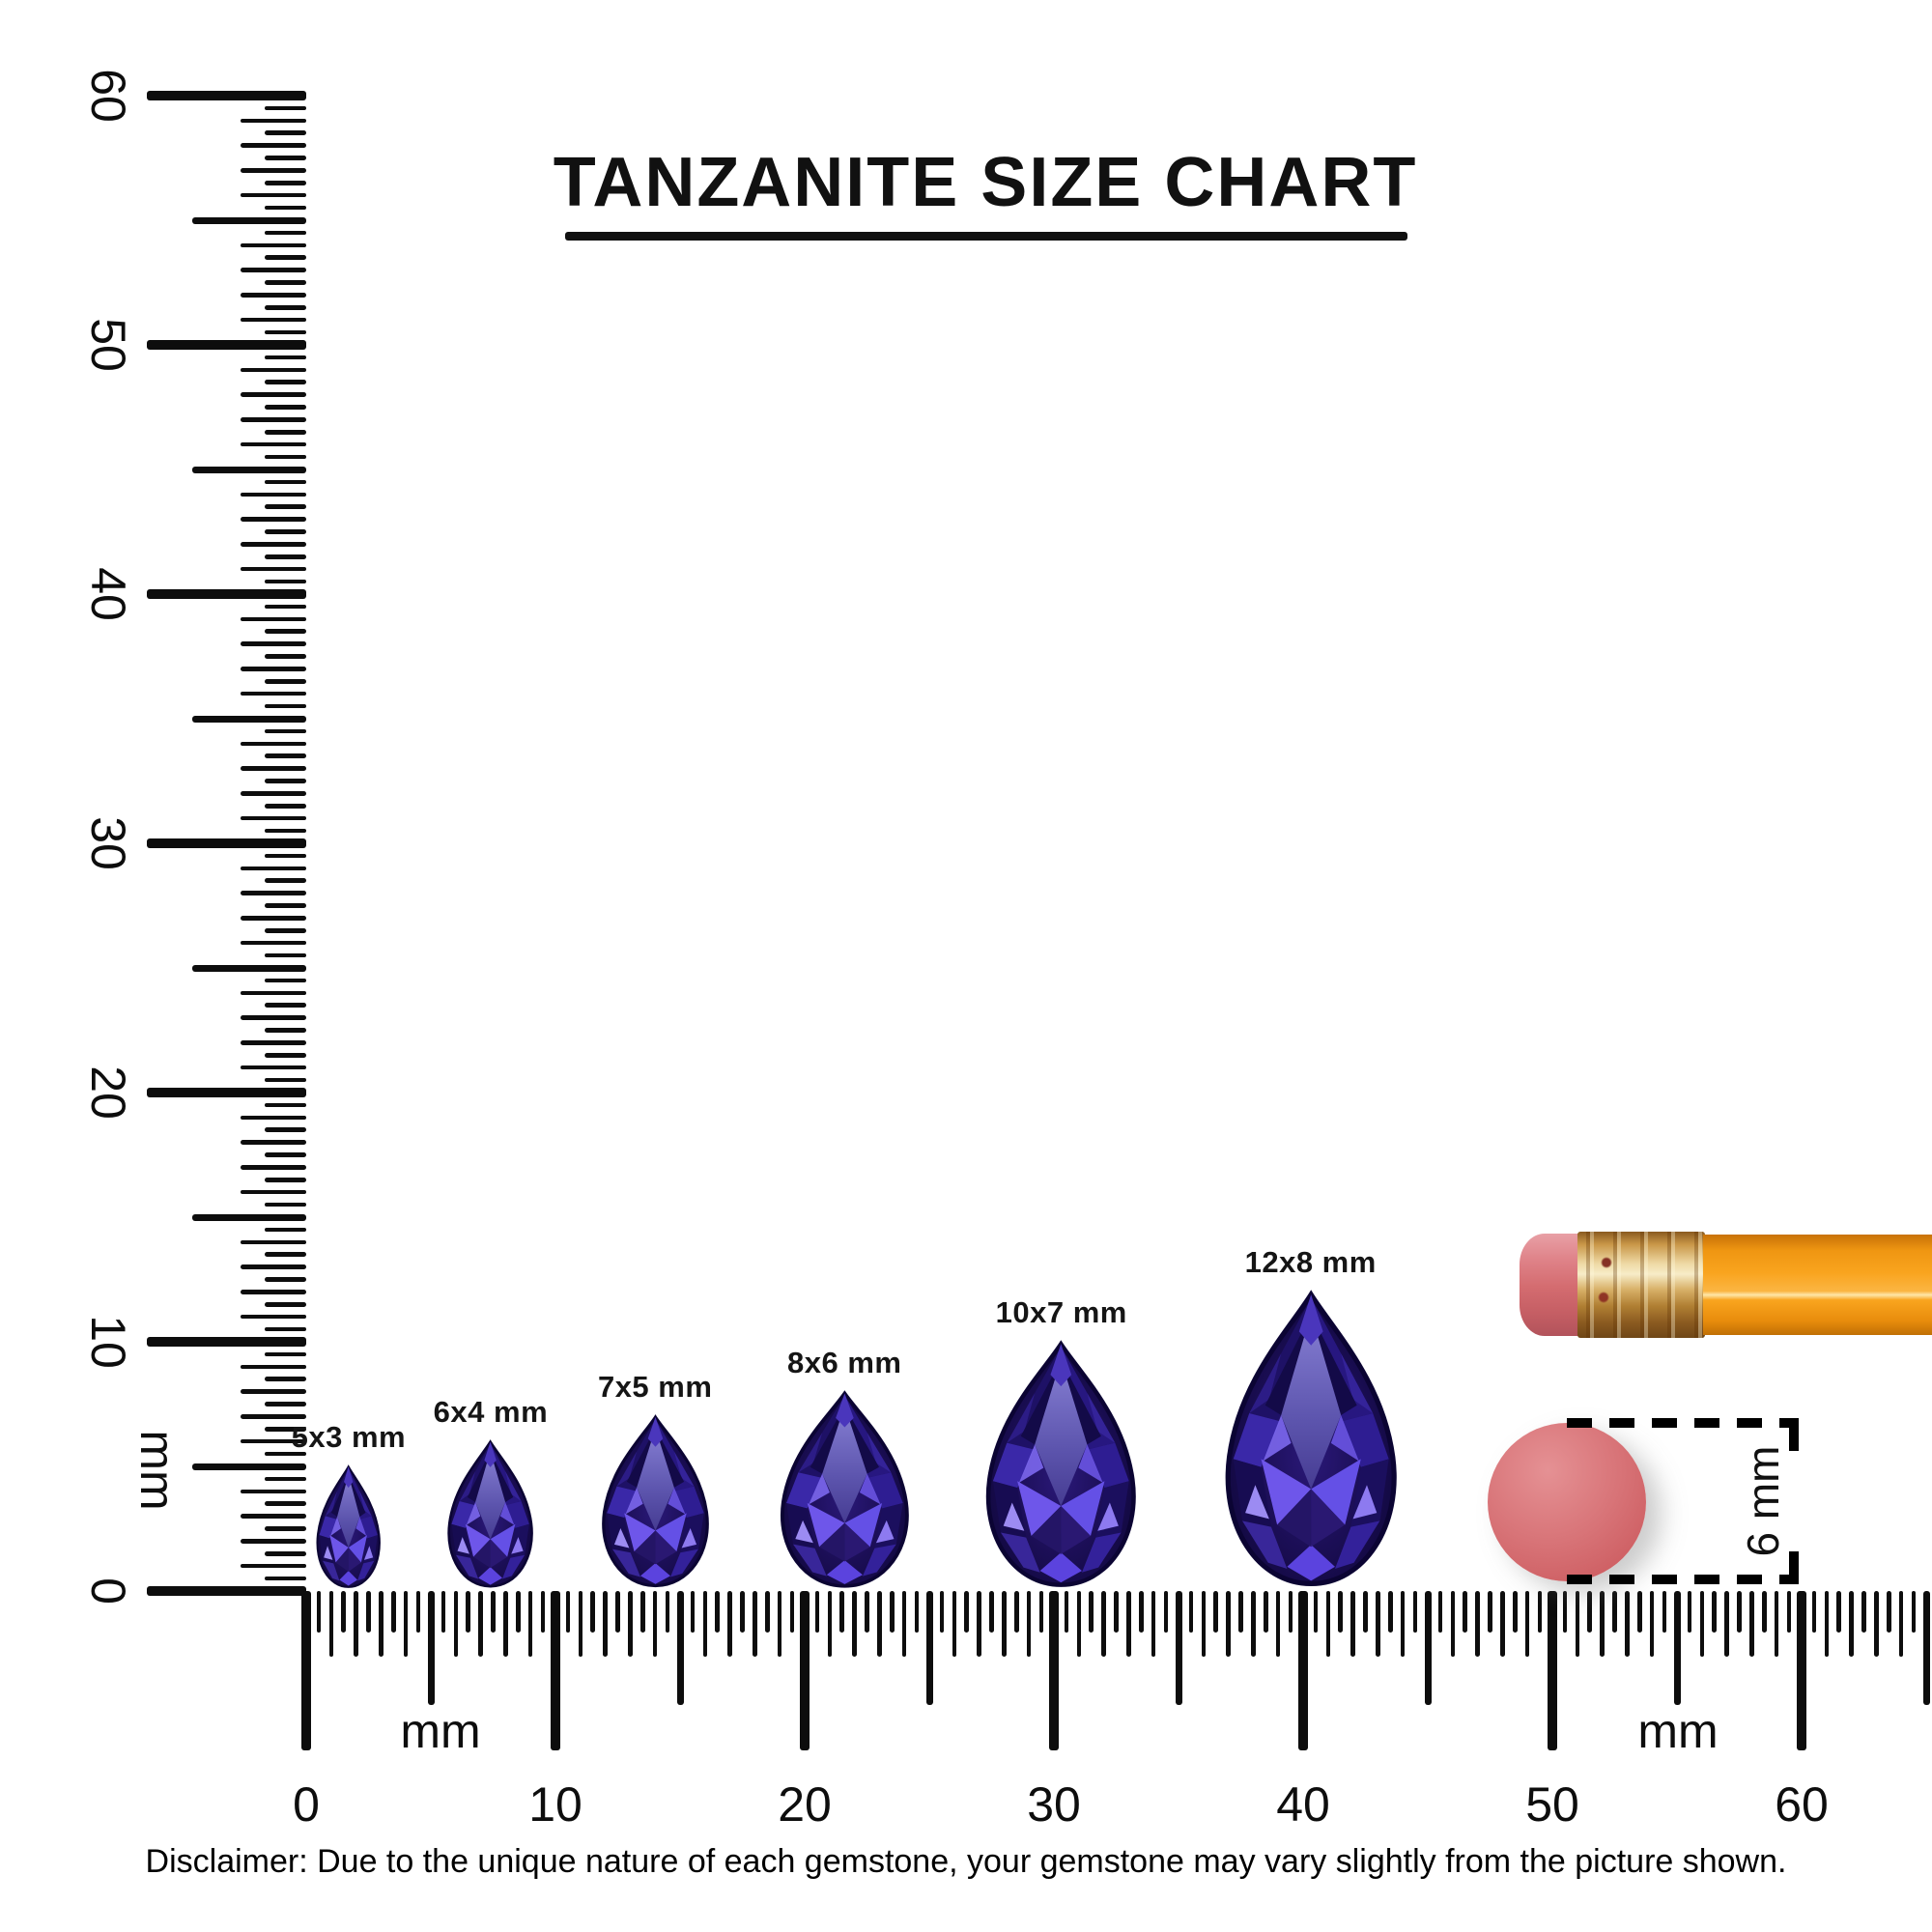 This screenshot has height=1932, width=1932. Describe the element at coordinates (1817, 1285) in the screenshot. I see `pencil-body` at that location.